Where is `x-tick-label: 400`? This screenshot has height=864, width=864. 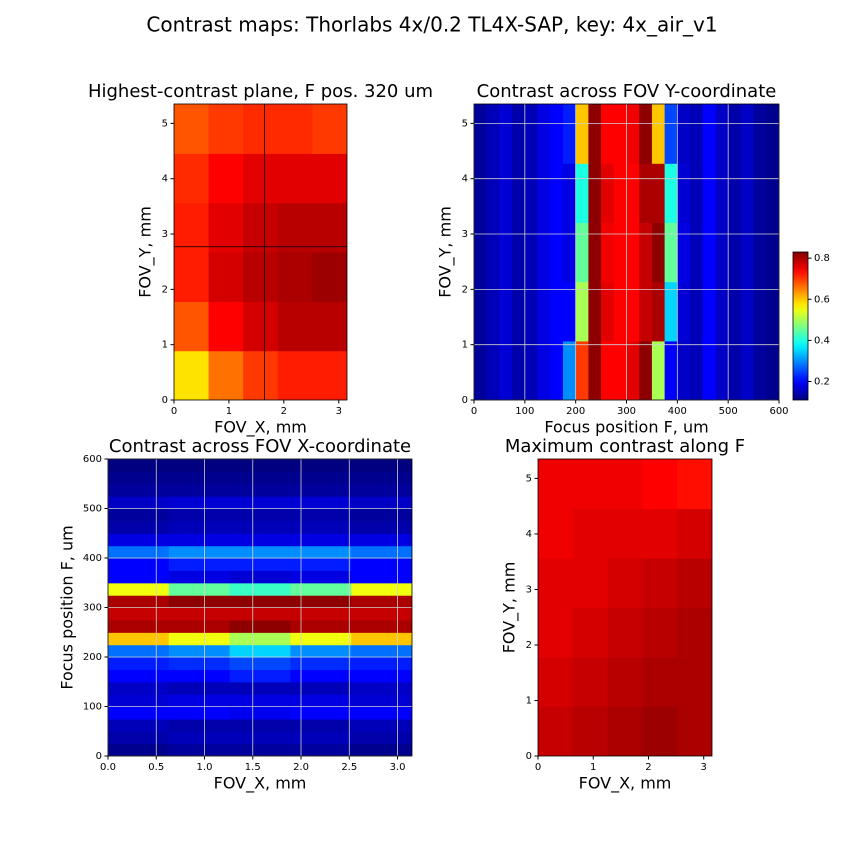
x-tick-label: 400 is located at coordinates (677, 411).